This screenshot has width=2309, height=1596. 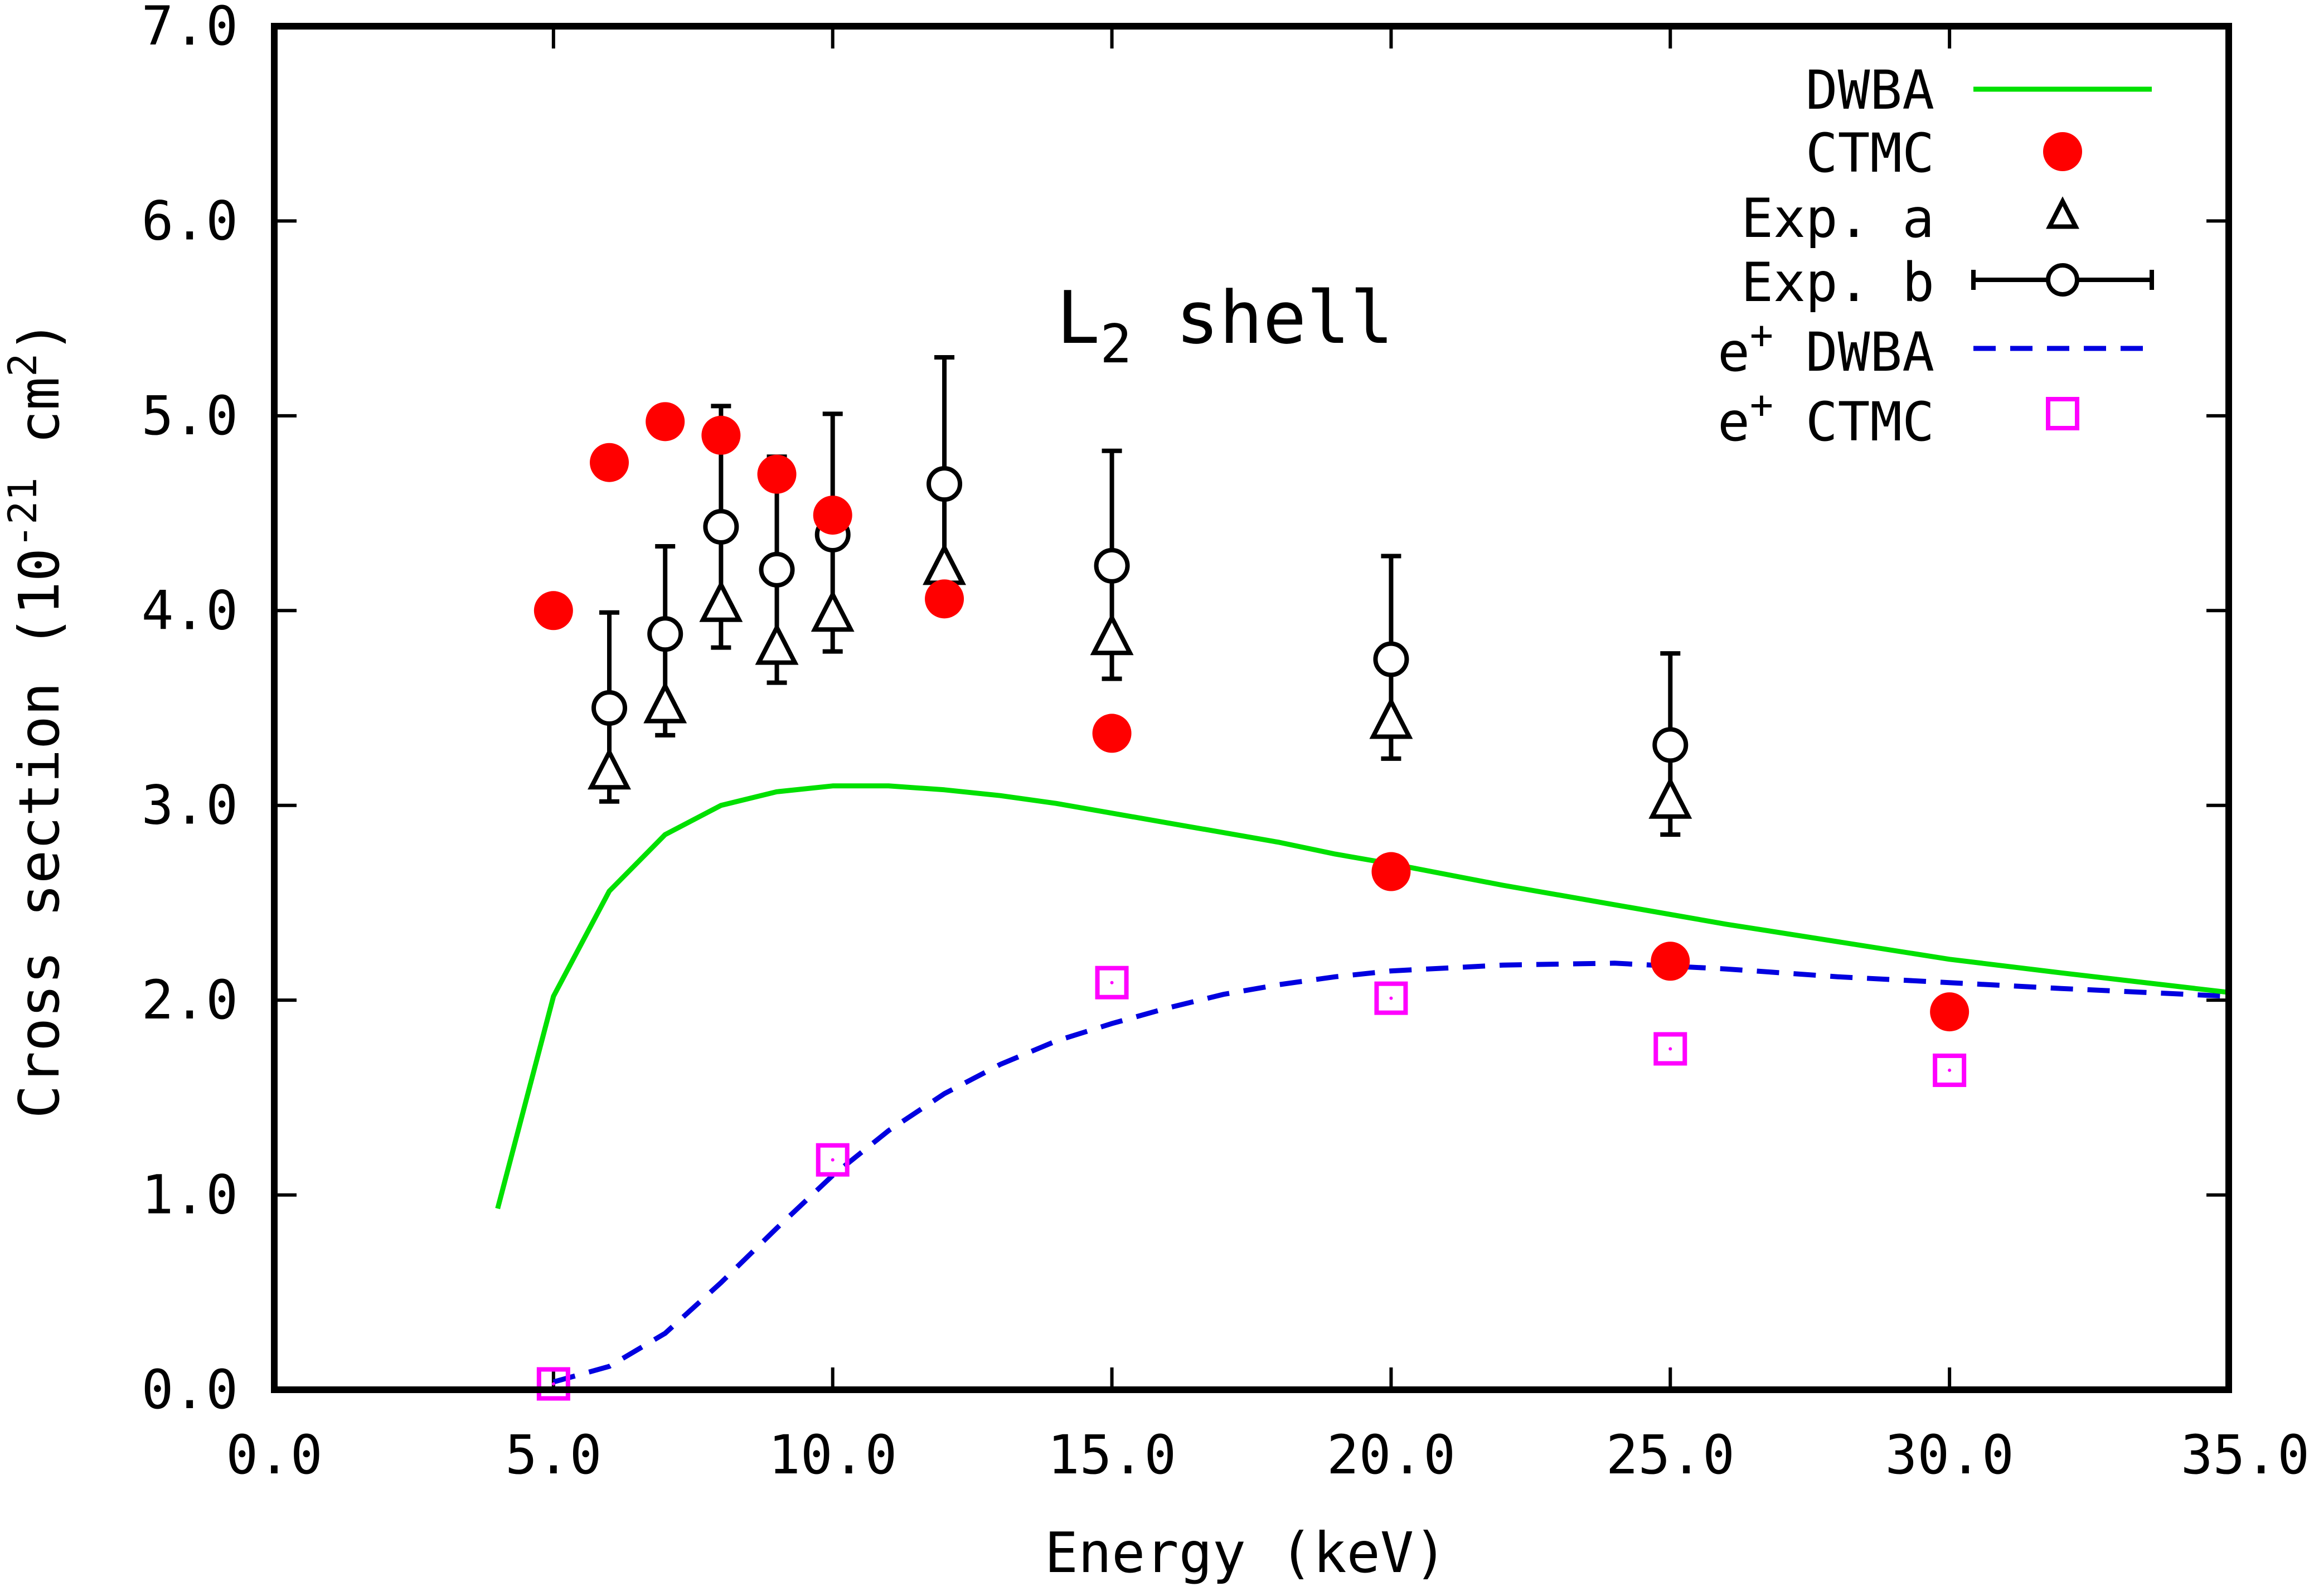 What do you see at coordinates (190, 221) in the screenshot?
I see `y-tick-label: 6.0` at bounding box center [190, 221].